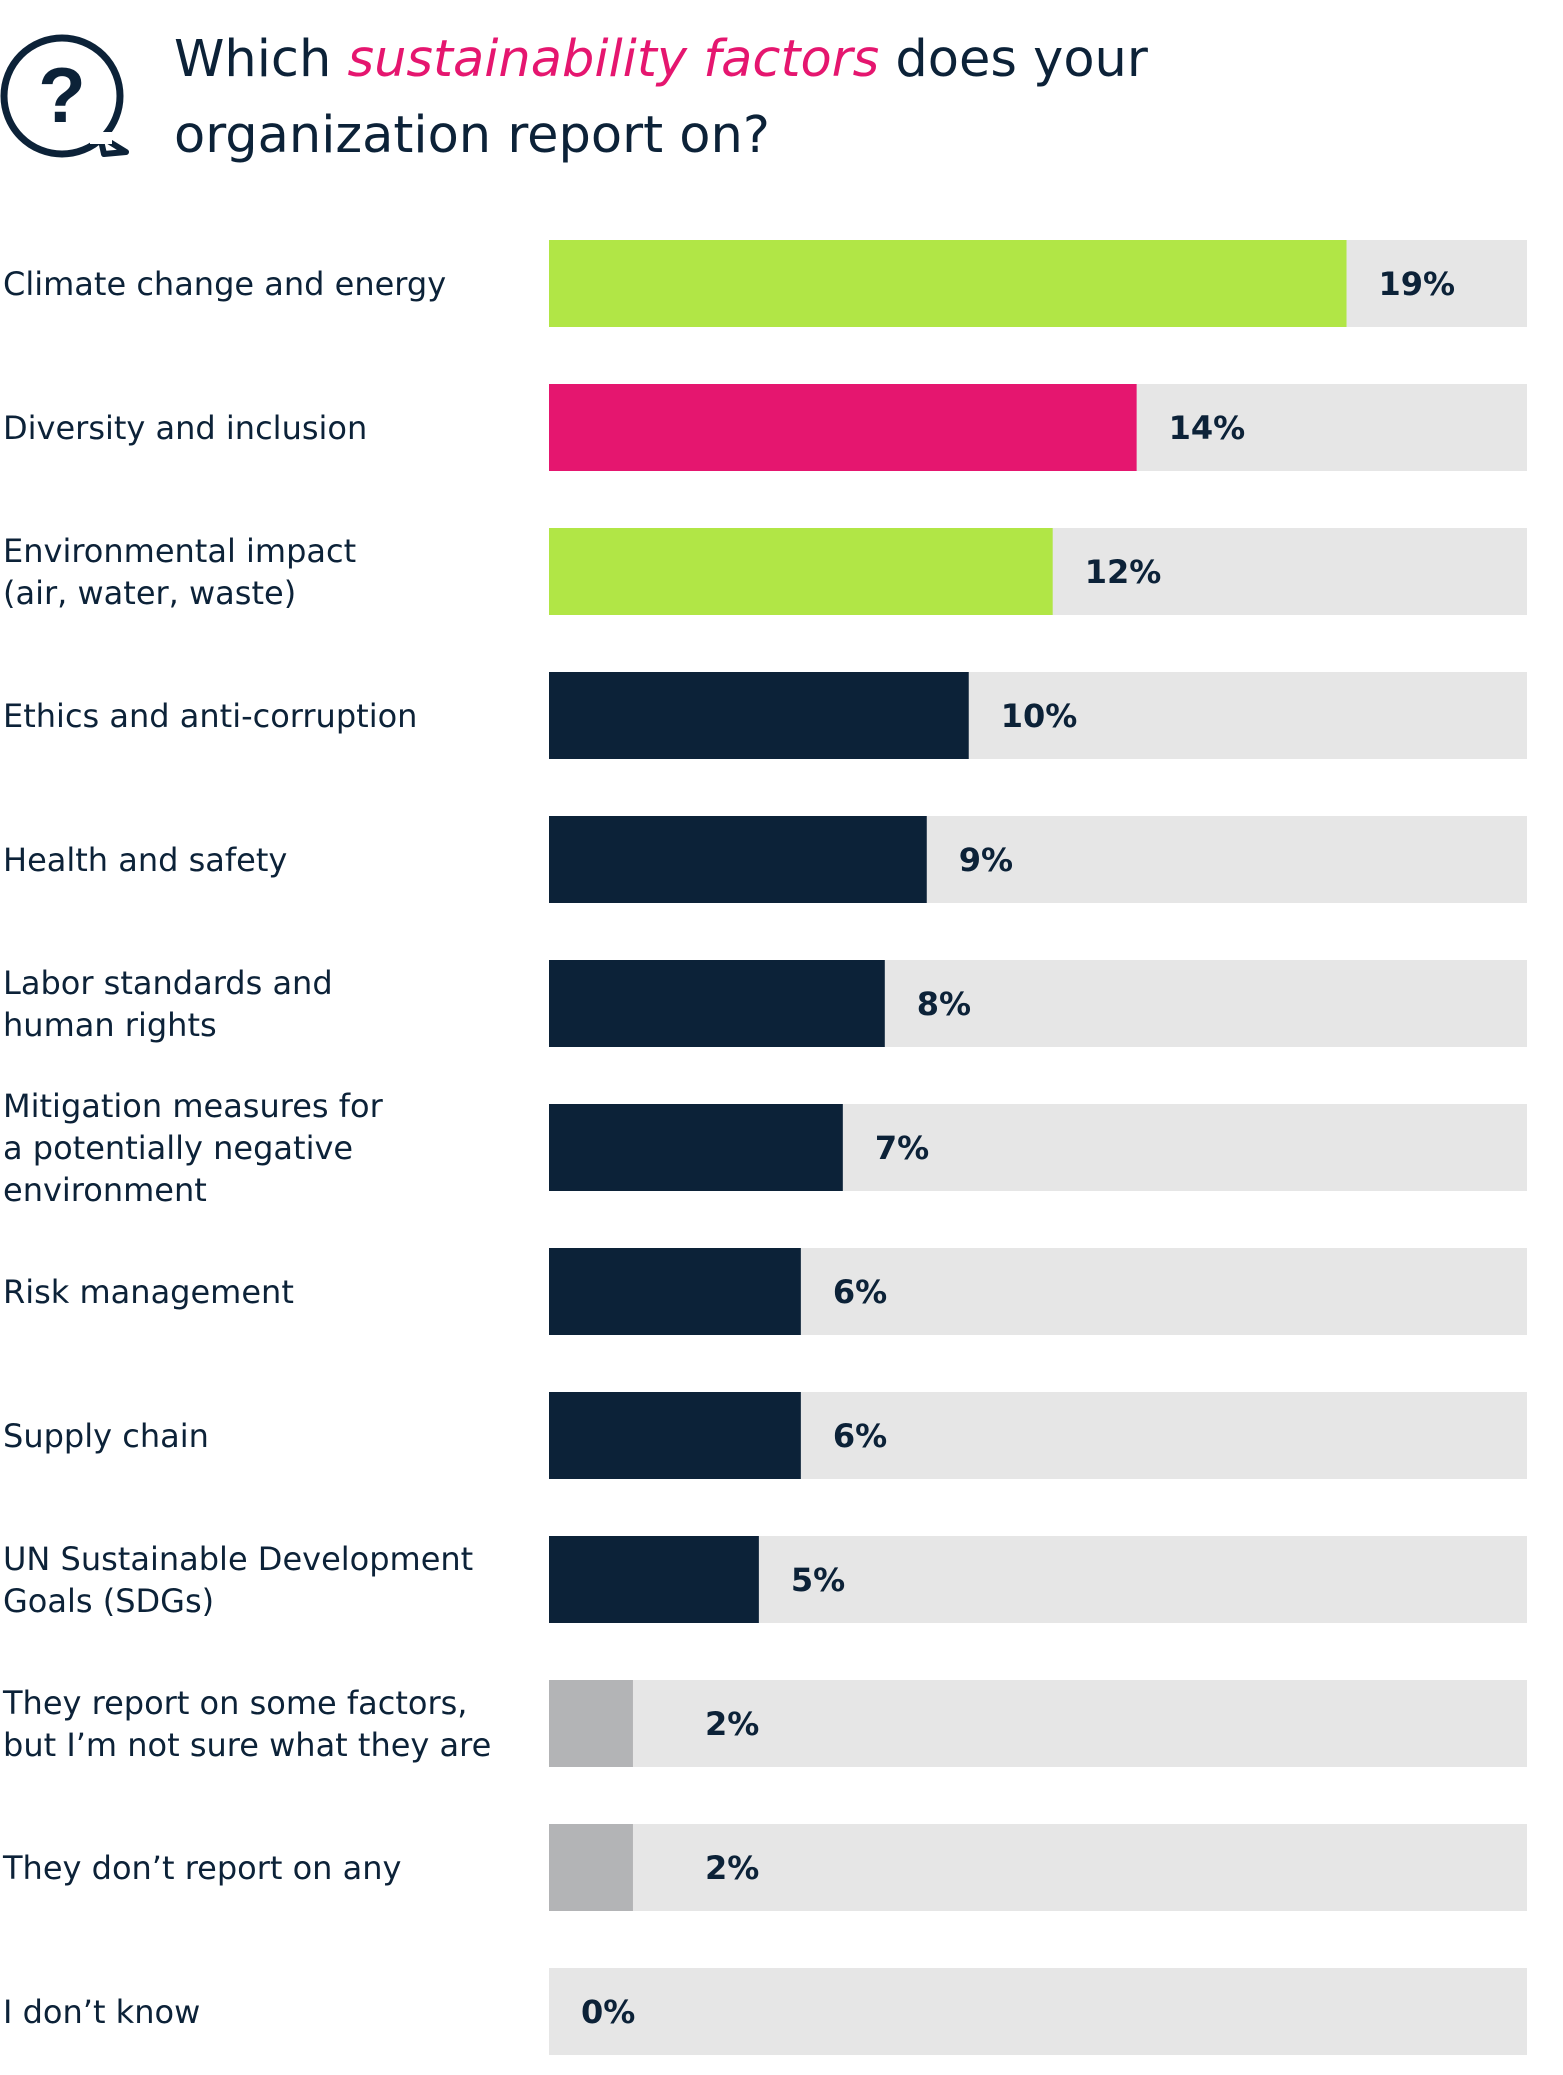 Image resolution: width=1563 pixels, height=2075 pixels. Describe the element at coordinates (944, 1003) in the screenshot. I see `value-label: 8%` at that location.